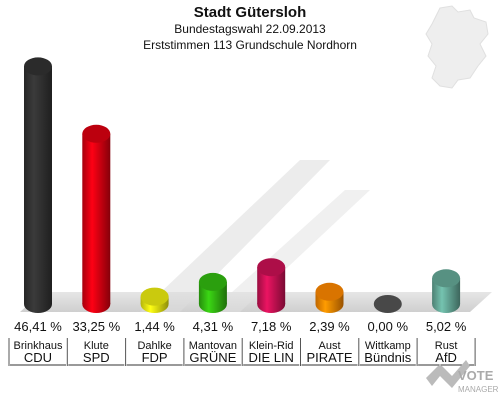 This screenshot has height=400, width=500. What do you see at coordinates (271, 357) in the screenshot?
I see `party-label: DIE LIN` at bounding box center [271, 357].